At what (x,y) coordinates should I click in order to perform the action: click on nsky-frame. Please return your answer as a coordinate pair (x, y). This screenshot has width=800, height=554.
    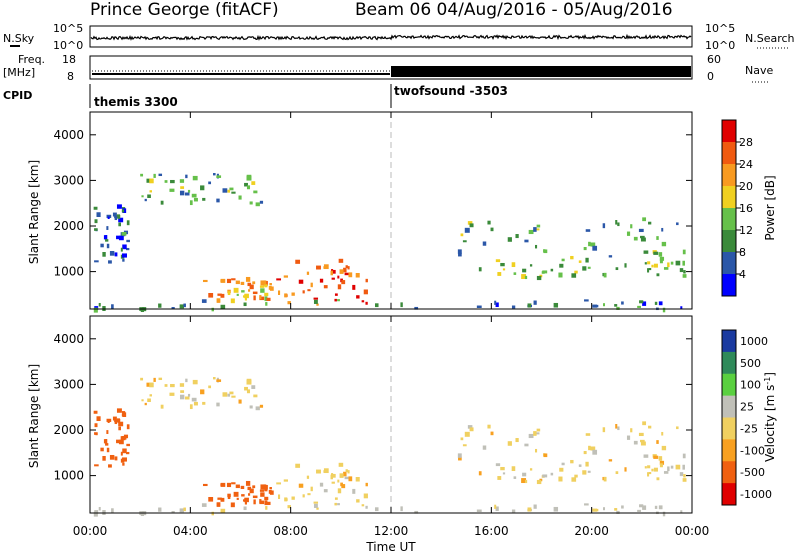
    Looking at the image, I should click on (391, 36).